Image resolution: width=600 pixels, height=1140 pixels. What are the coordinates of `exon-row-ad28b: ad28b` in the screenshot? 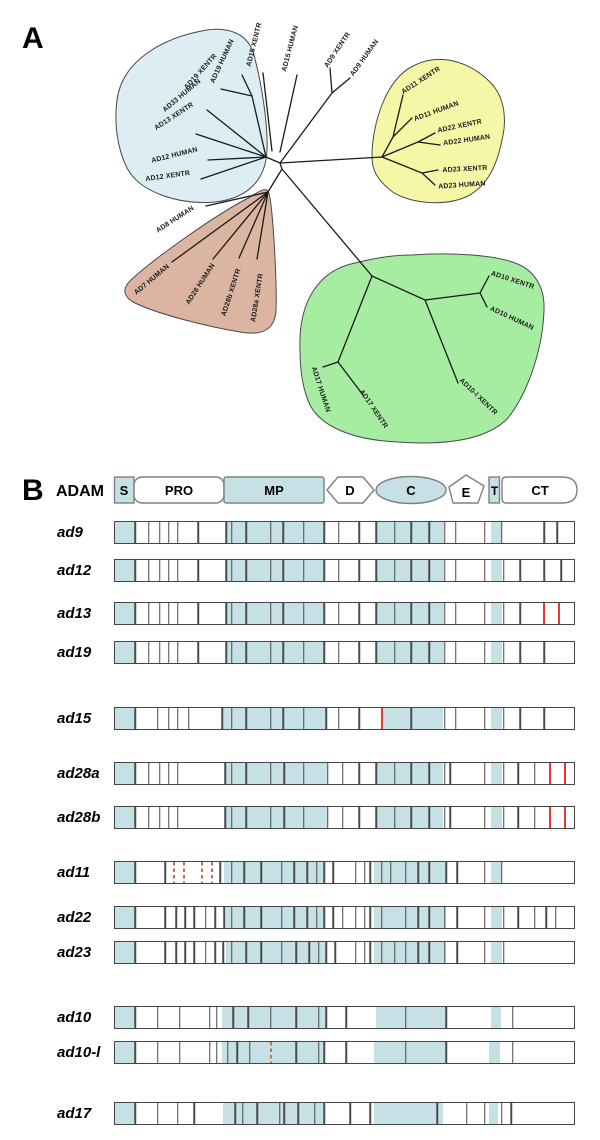 It's located at (300, 817).